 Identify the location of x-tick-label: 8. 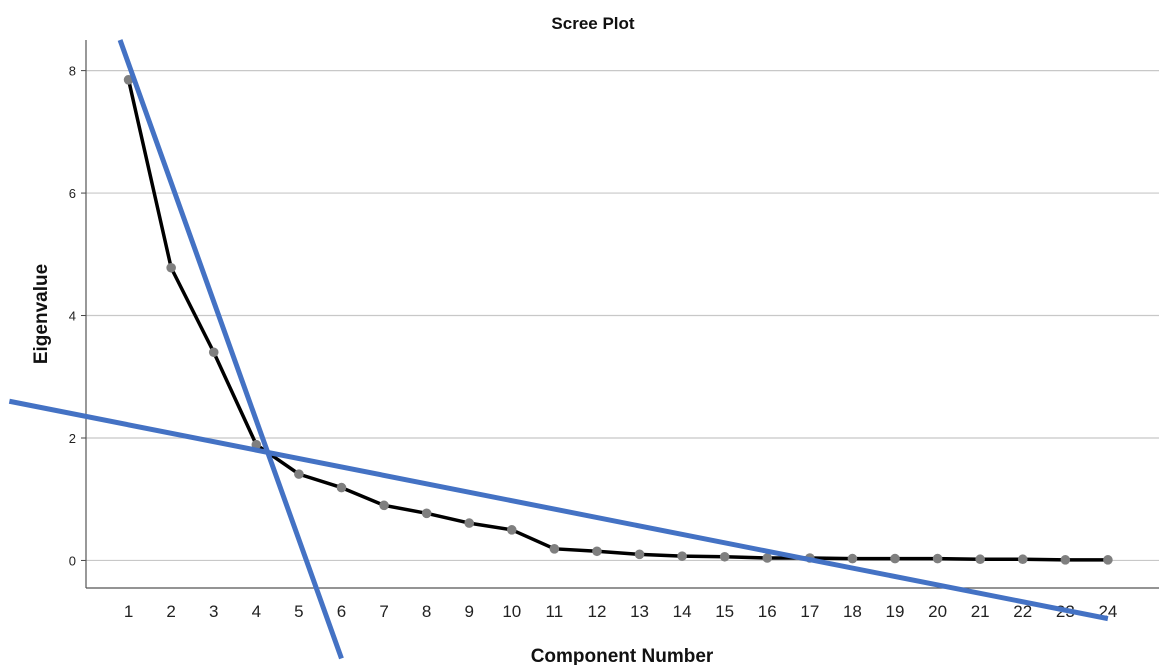
(426, 611).